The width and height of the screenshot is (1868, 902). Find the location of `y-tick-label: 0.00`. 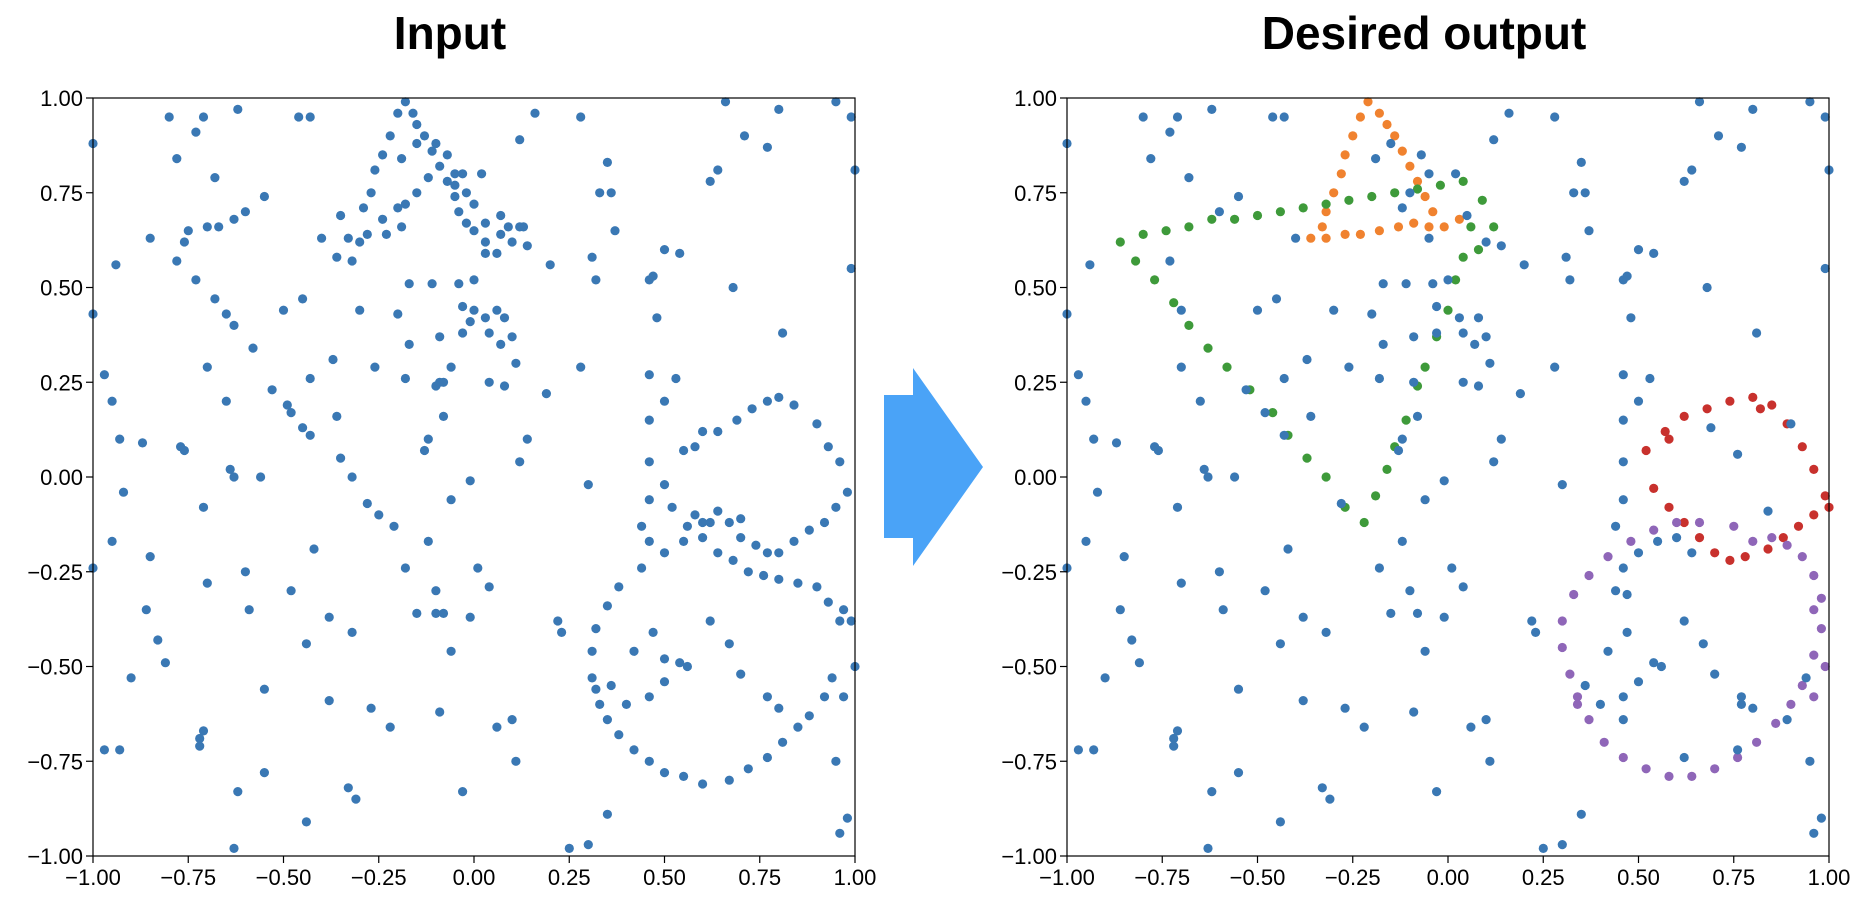

y-tick-label: 0.00 is located at coordinates (1035, 477).